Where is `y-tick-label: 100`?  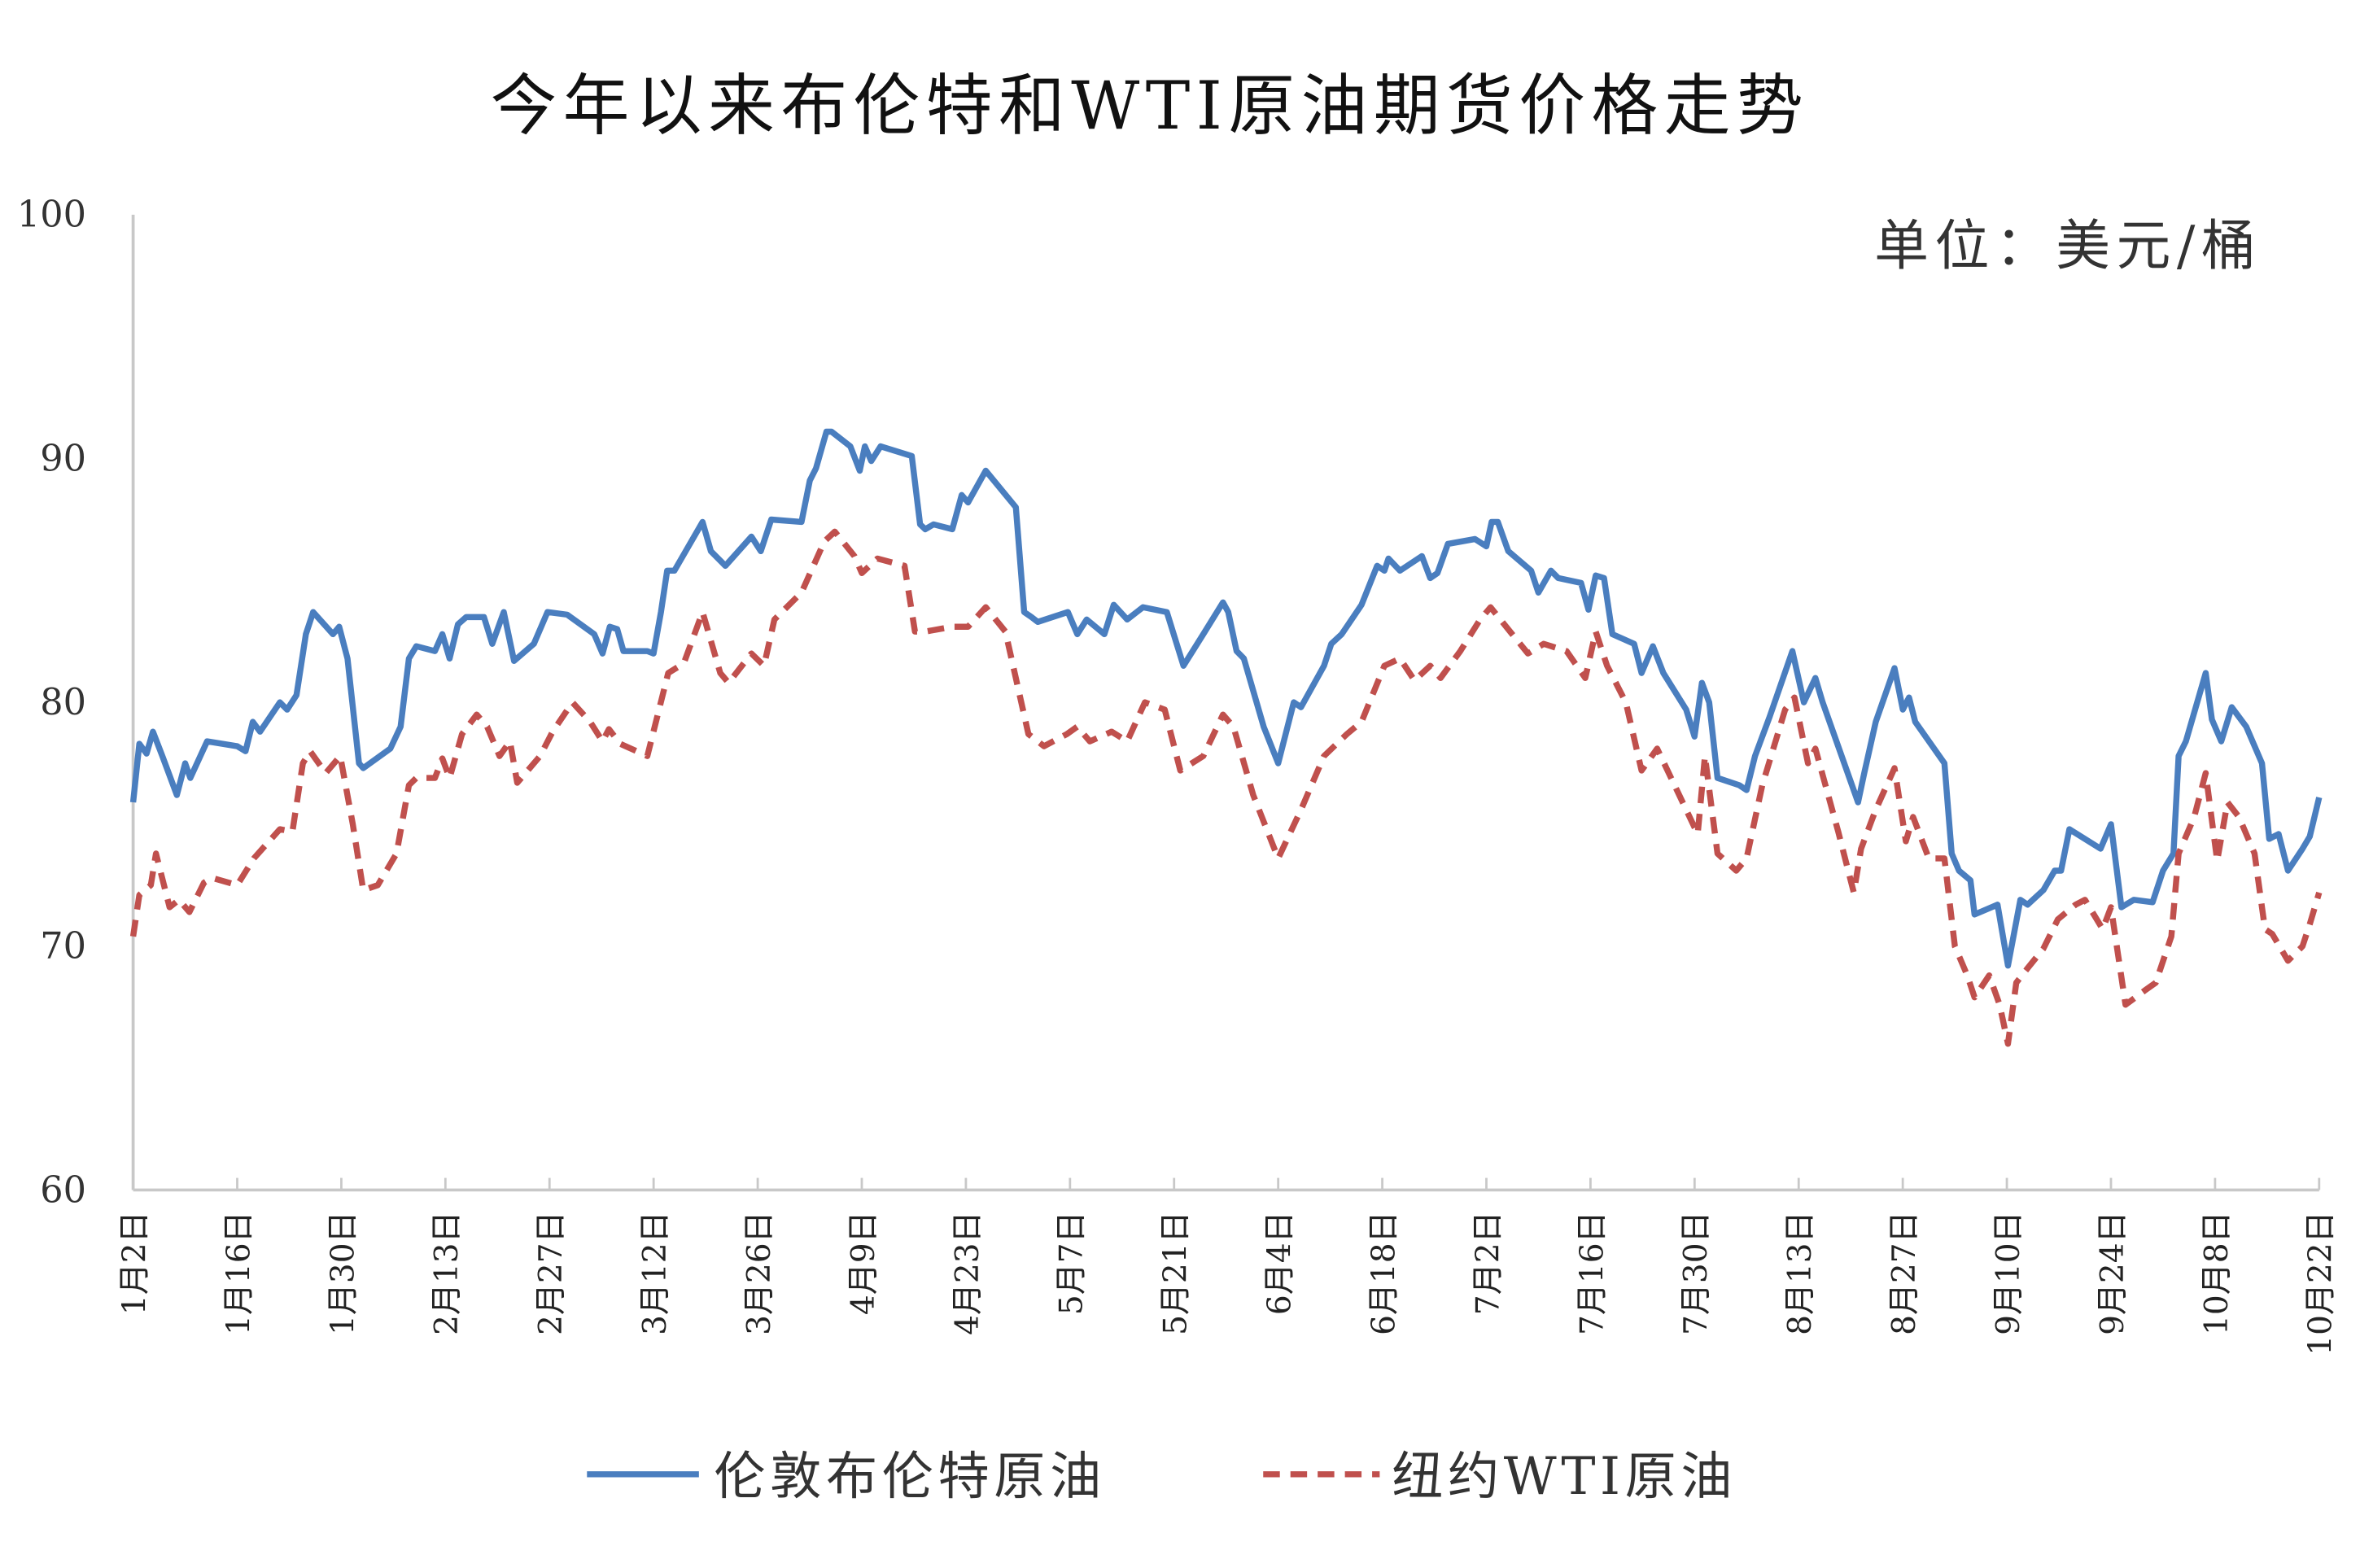
y-tick-label: 100 is located at coordinates (51, 215).